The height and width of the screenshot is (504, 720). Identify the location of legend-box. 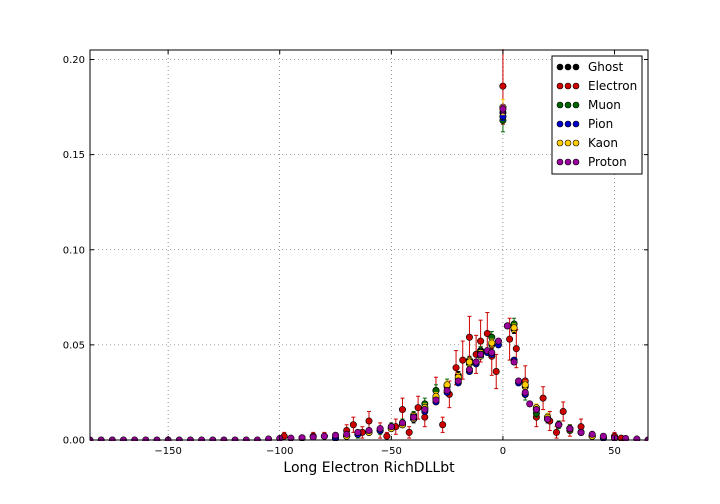
(597, 115).